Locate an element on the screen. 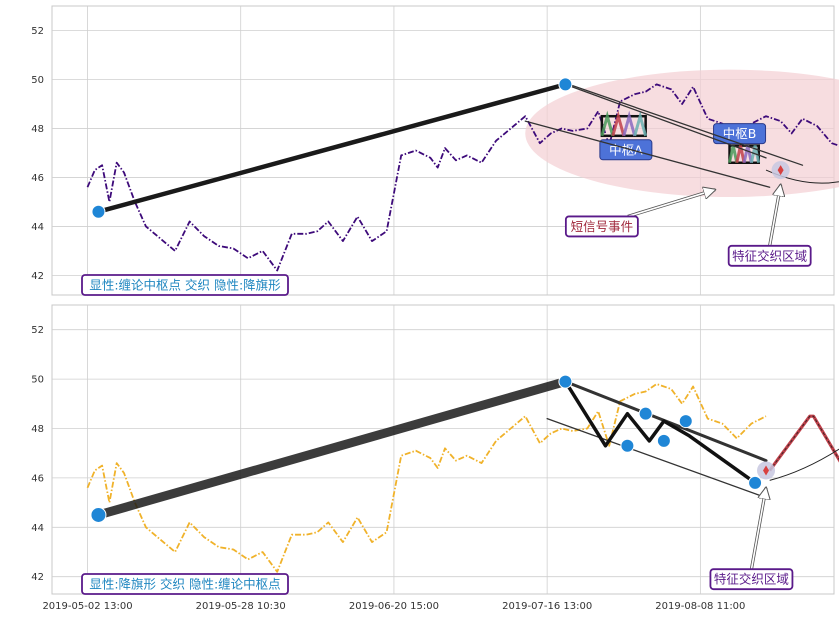 This screenshot has width=839, height=617. top-highlight-diamond is located at coordinates (780, 170).